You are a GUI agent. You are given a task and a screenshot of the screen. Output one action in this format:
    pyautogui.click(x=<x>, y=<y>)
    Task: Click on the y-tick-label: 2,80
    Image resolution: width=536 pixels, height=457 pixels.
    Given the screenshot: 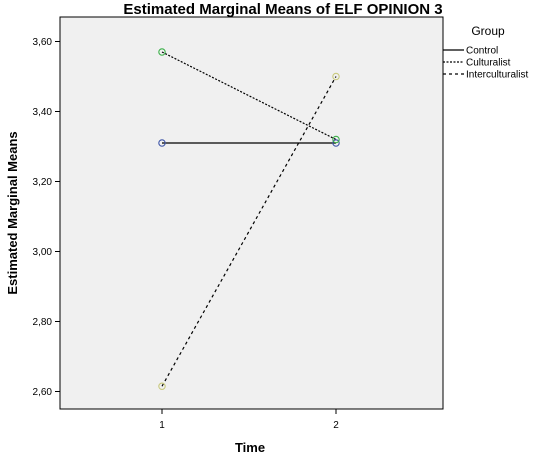 What is the action you would take?
    pyautogui.click(x=43, y=322)
    